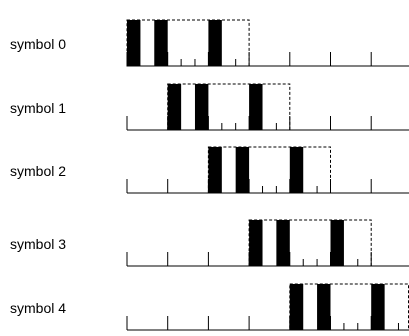 The image size is (409, 336). Describe the element at coordinates (38, 44) in the screenshot. I see `row-label: symbol 0` at that location.